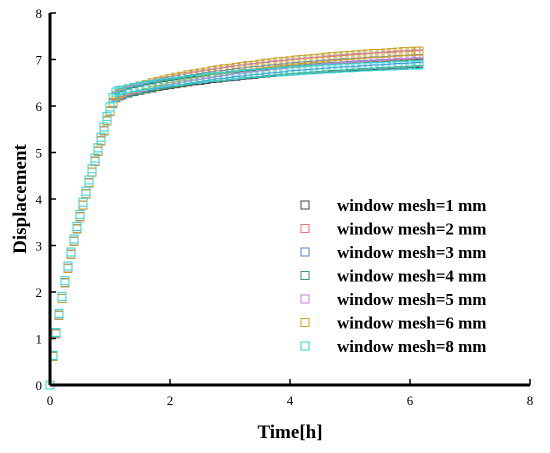  I want to click on x-tick-label: 6, so click(410, 400).